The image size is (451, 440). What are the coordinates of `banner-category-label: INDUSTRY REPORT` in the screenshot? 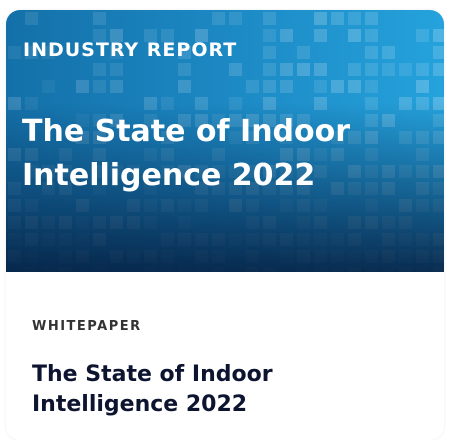 It's located at (130, 50).